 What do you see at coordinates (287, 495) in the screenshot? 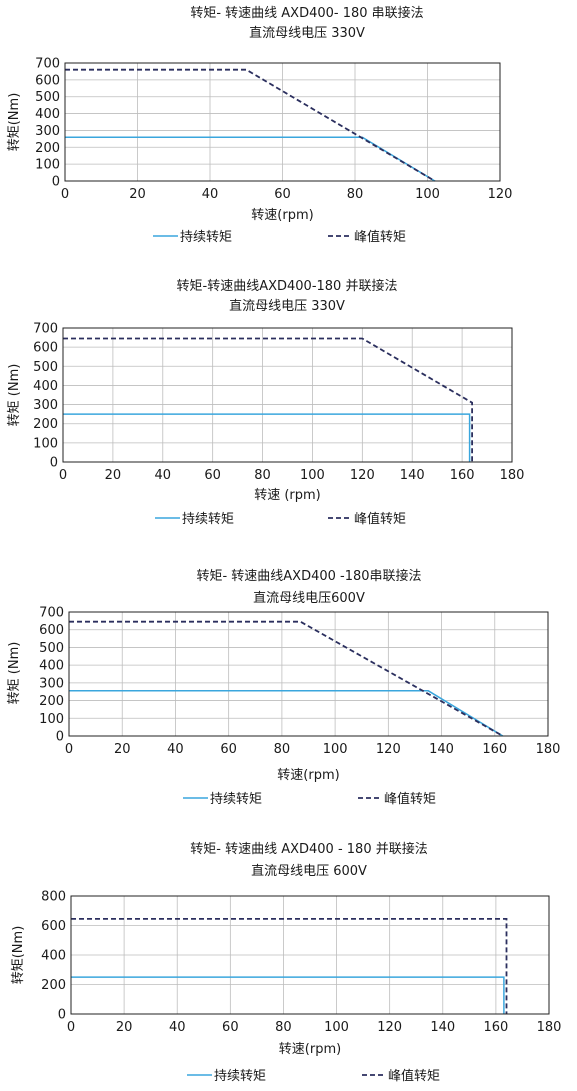
I see `x-axis-label: 转速 (rpm)` at bounding box center [287, 495].